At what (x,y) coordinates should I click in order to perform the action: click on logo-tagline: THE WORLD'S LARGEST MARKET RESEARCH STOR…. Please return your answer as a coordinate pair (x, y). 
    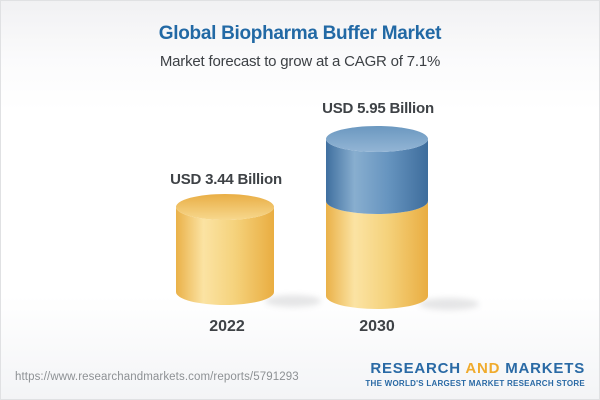
    Looking at the image, I should click on (475, 383).